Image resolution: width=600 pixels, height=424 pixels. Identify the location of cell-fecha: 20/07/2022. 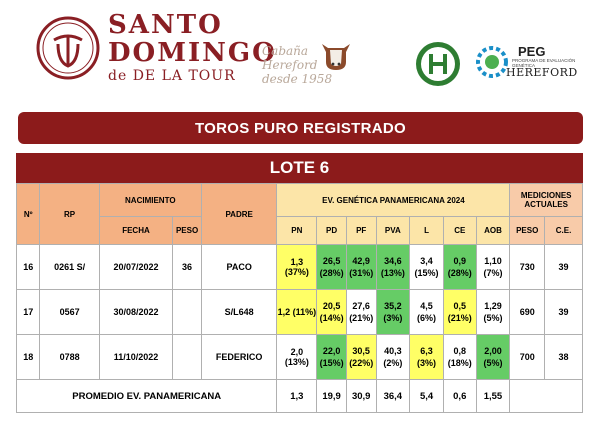
(136, 267).